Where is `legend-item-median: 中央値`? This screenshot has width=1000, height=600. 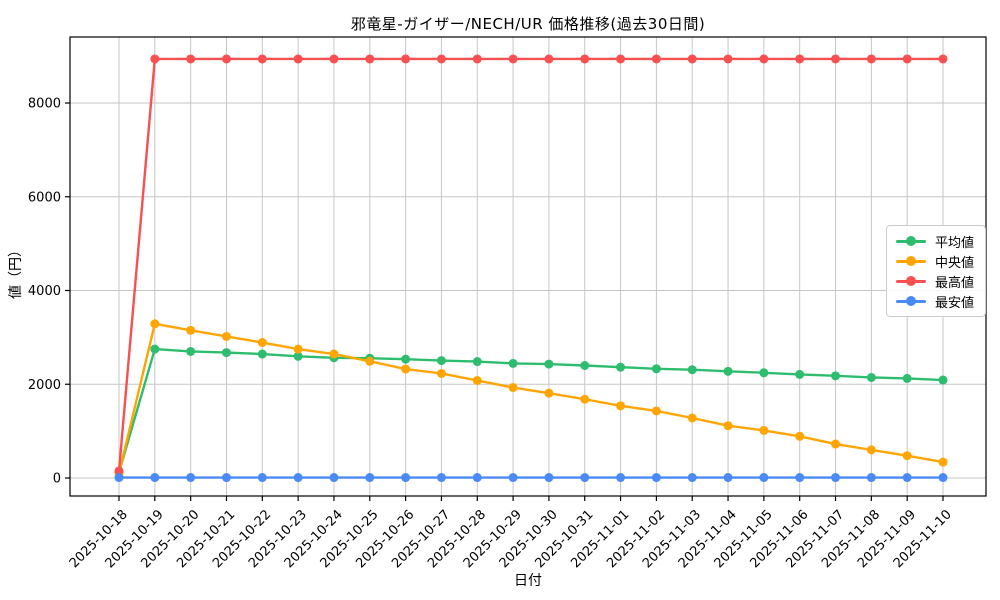
legend-item-median: 中央値 is located at coordinates (935, 262).